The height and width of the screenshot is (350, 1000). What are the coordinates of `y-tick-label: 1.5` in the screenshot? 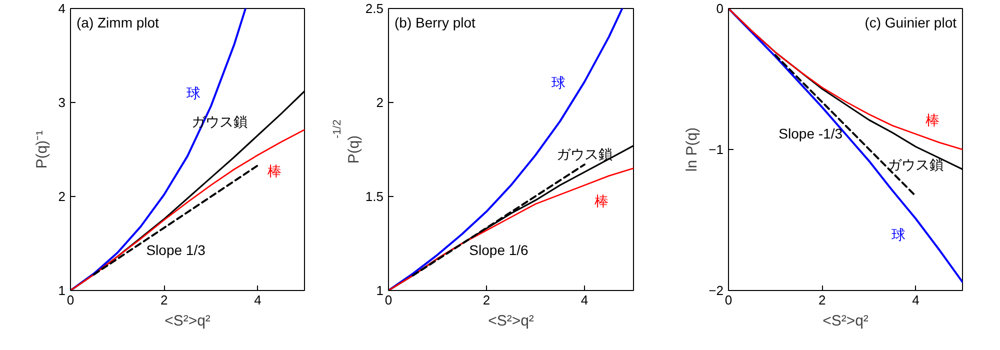 It's located at (374, 196).